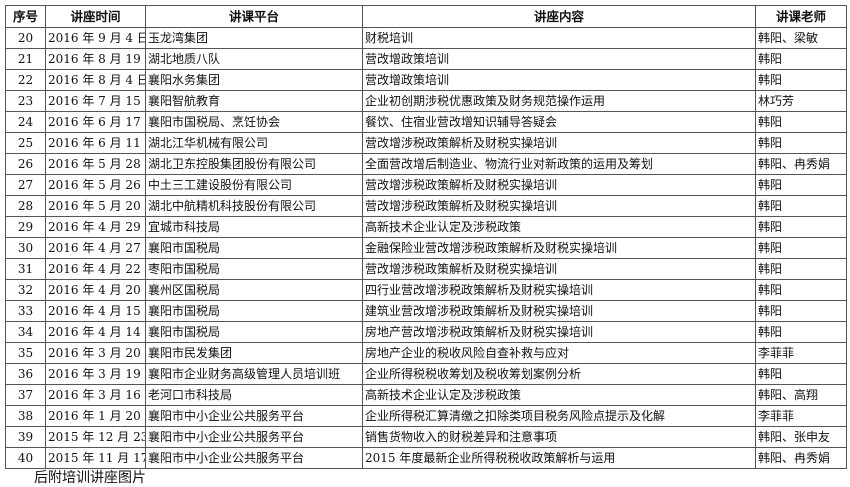 Image resolution: width=850 pixels, height=487 pixels. Describe the element at coordinates (801, 101) in the screenshot. I see `cell-teacher: 林巧芳` at that location.